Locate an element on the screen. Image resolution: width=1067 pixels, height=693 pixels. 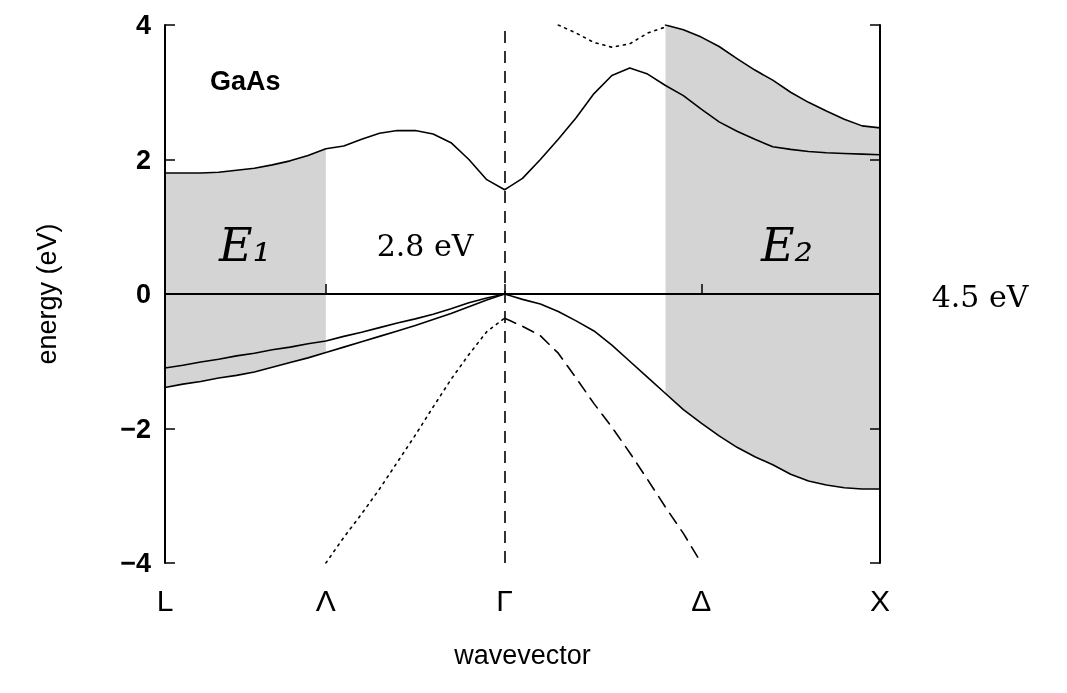
annotation: 2.8 eV is located at coordinates (425, 245).